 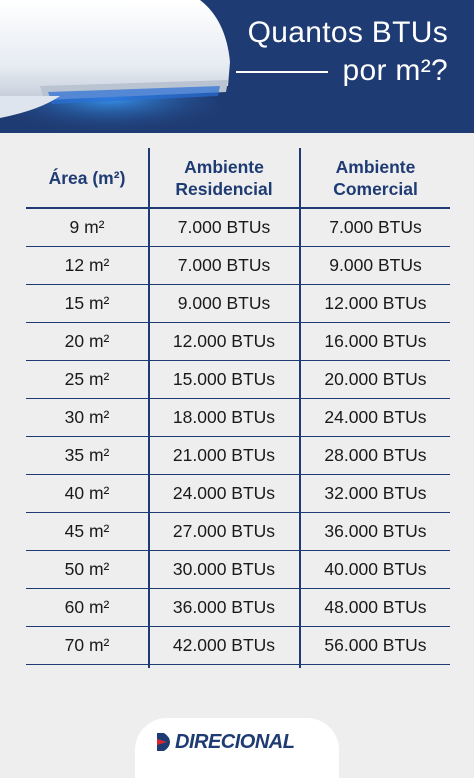 I want to click on table-row: 40 m² 24.000 BTUs 32.000 BTUs, so click(x=238, y=494).